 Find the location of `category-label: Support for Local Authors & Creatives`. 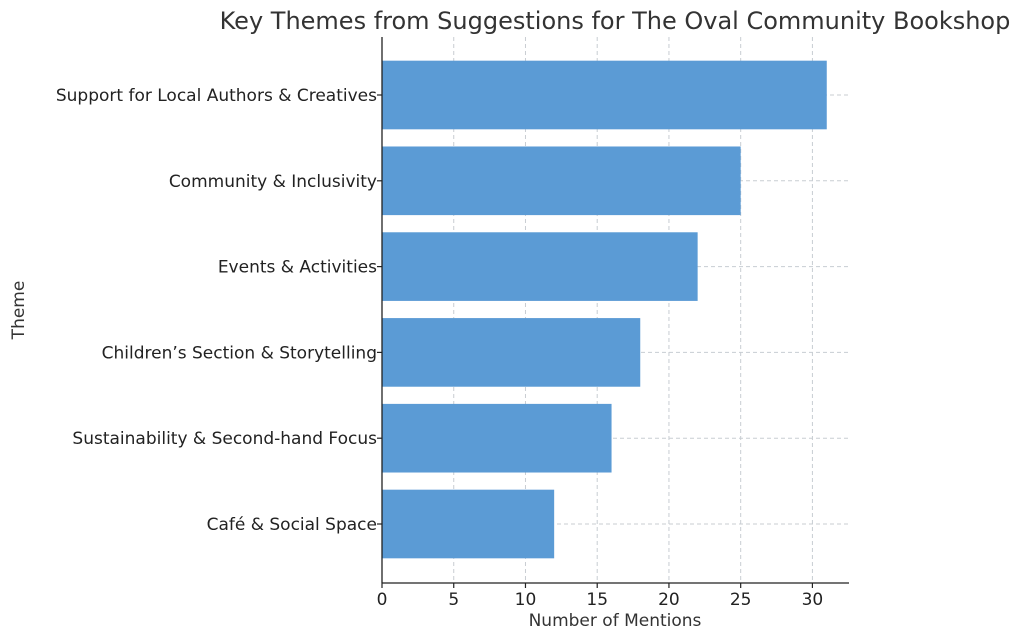

category-label: Support for Local Authors & Creatives is located at coordinates (216, 96).